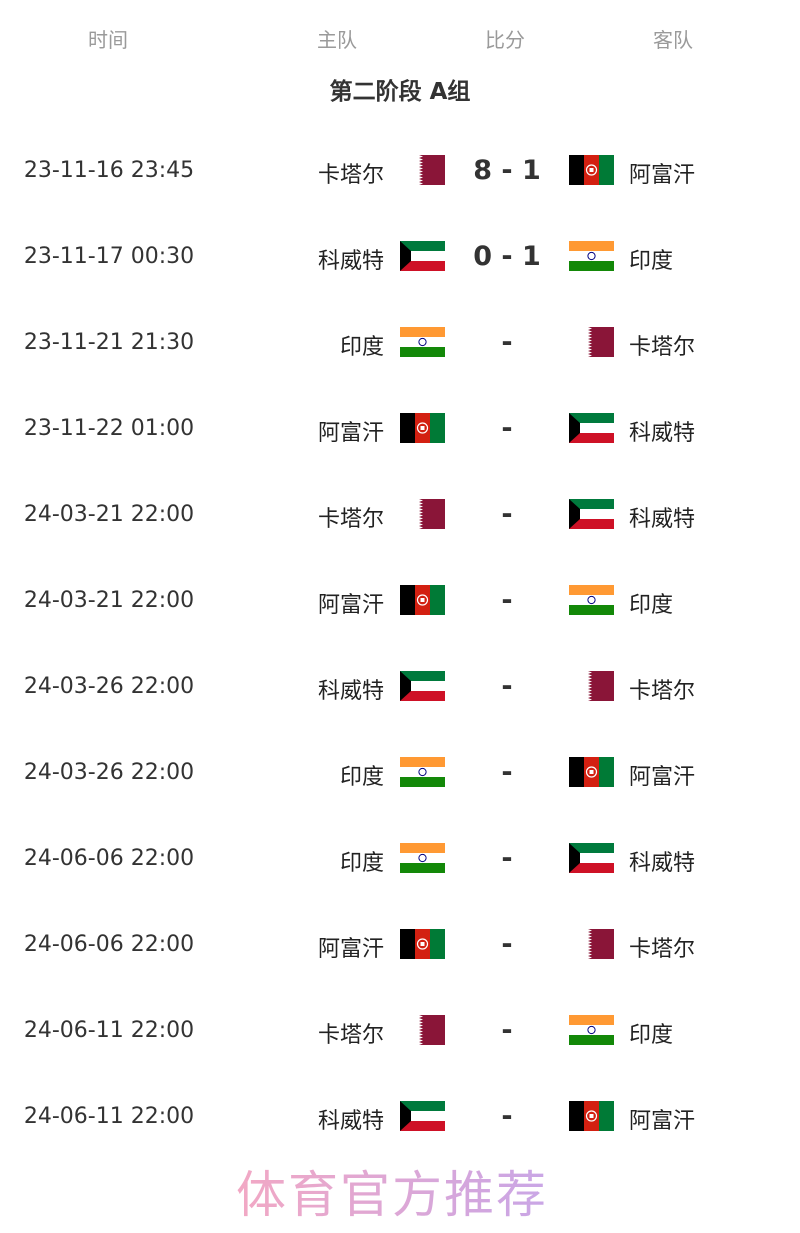  Describe the element at coordinates (507, 170) in the screenshot. I see `match-score: 8 - 1` at that location.